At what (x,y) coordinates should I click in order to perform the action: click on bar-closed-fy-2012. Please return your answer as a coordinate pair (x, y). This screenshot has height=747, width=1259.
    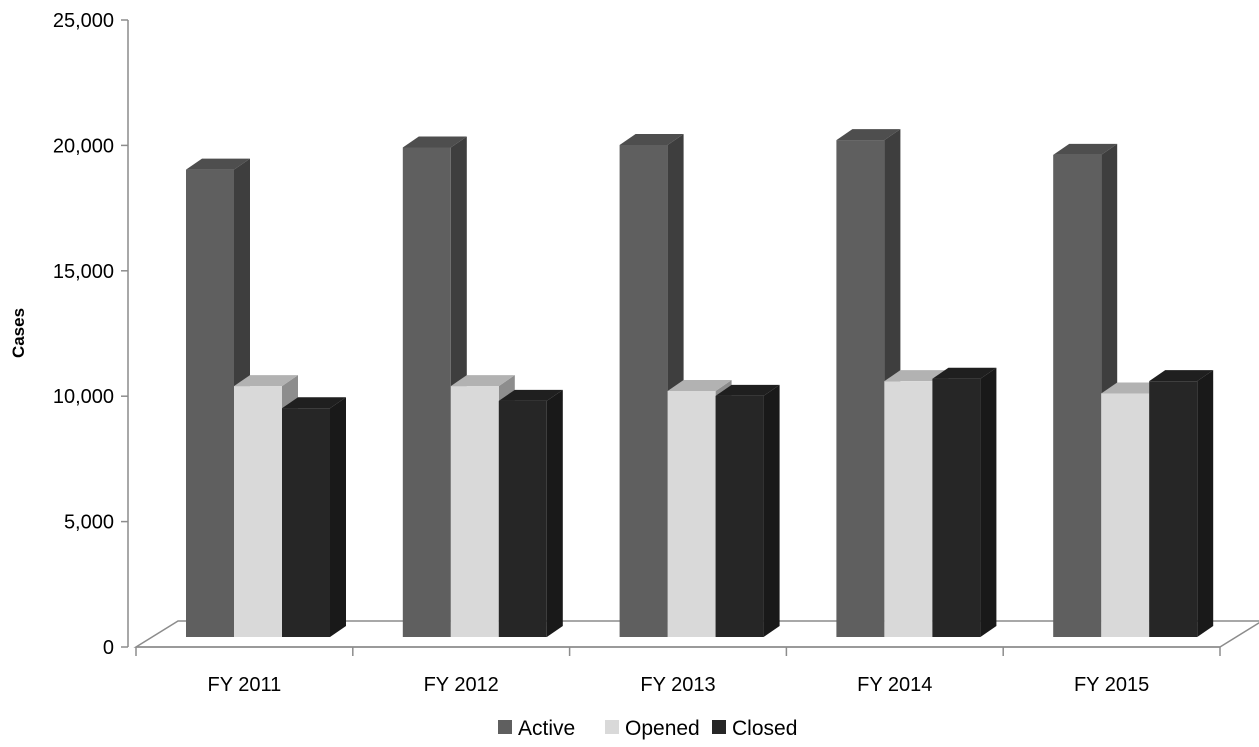
    Looking at the image, I should click on (530, 513).